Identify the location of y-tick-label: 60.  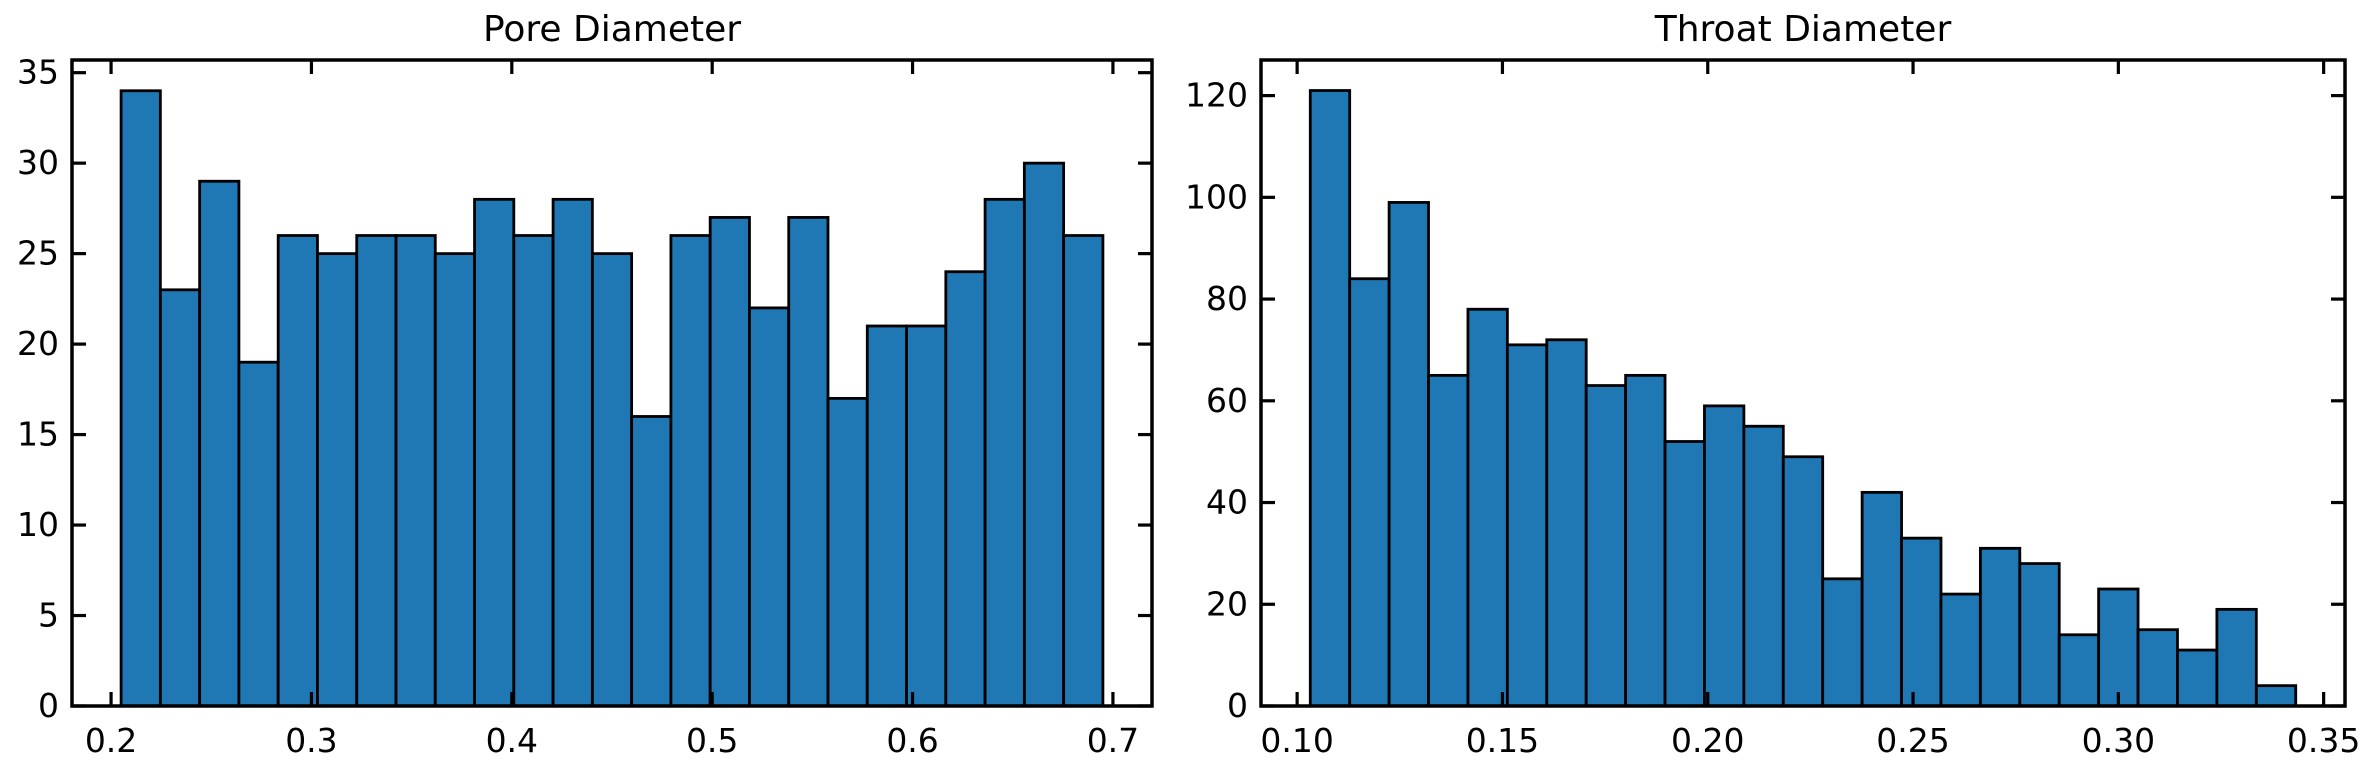
(1227, 400).